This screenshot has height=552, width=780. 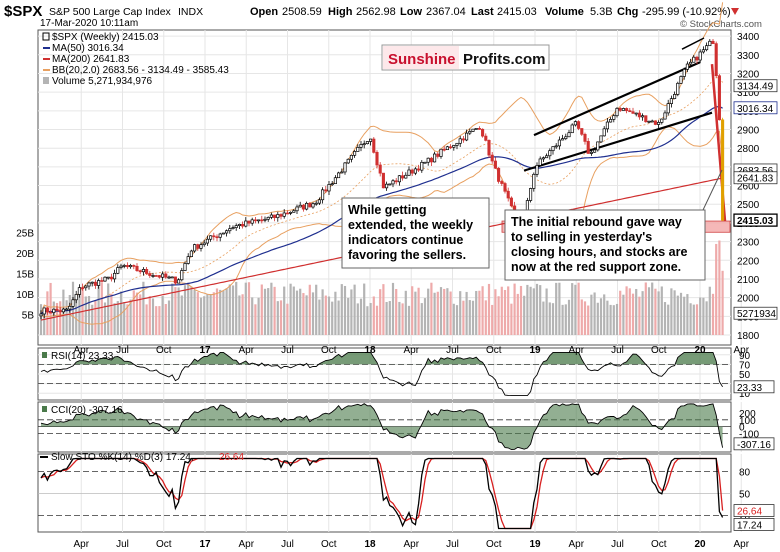 I want to click on annotation-right-line3: closing hours, and stocks are, so click(x=599, y=252).